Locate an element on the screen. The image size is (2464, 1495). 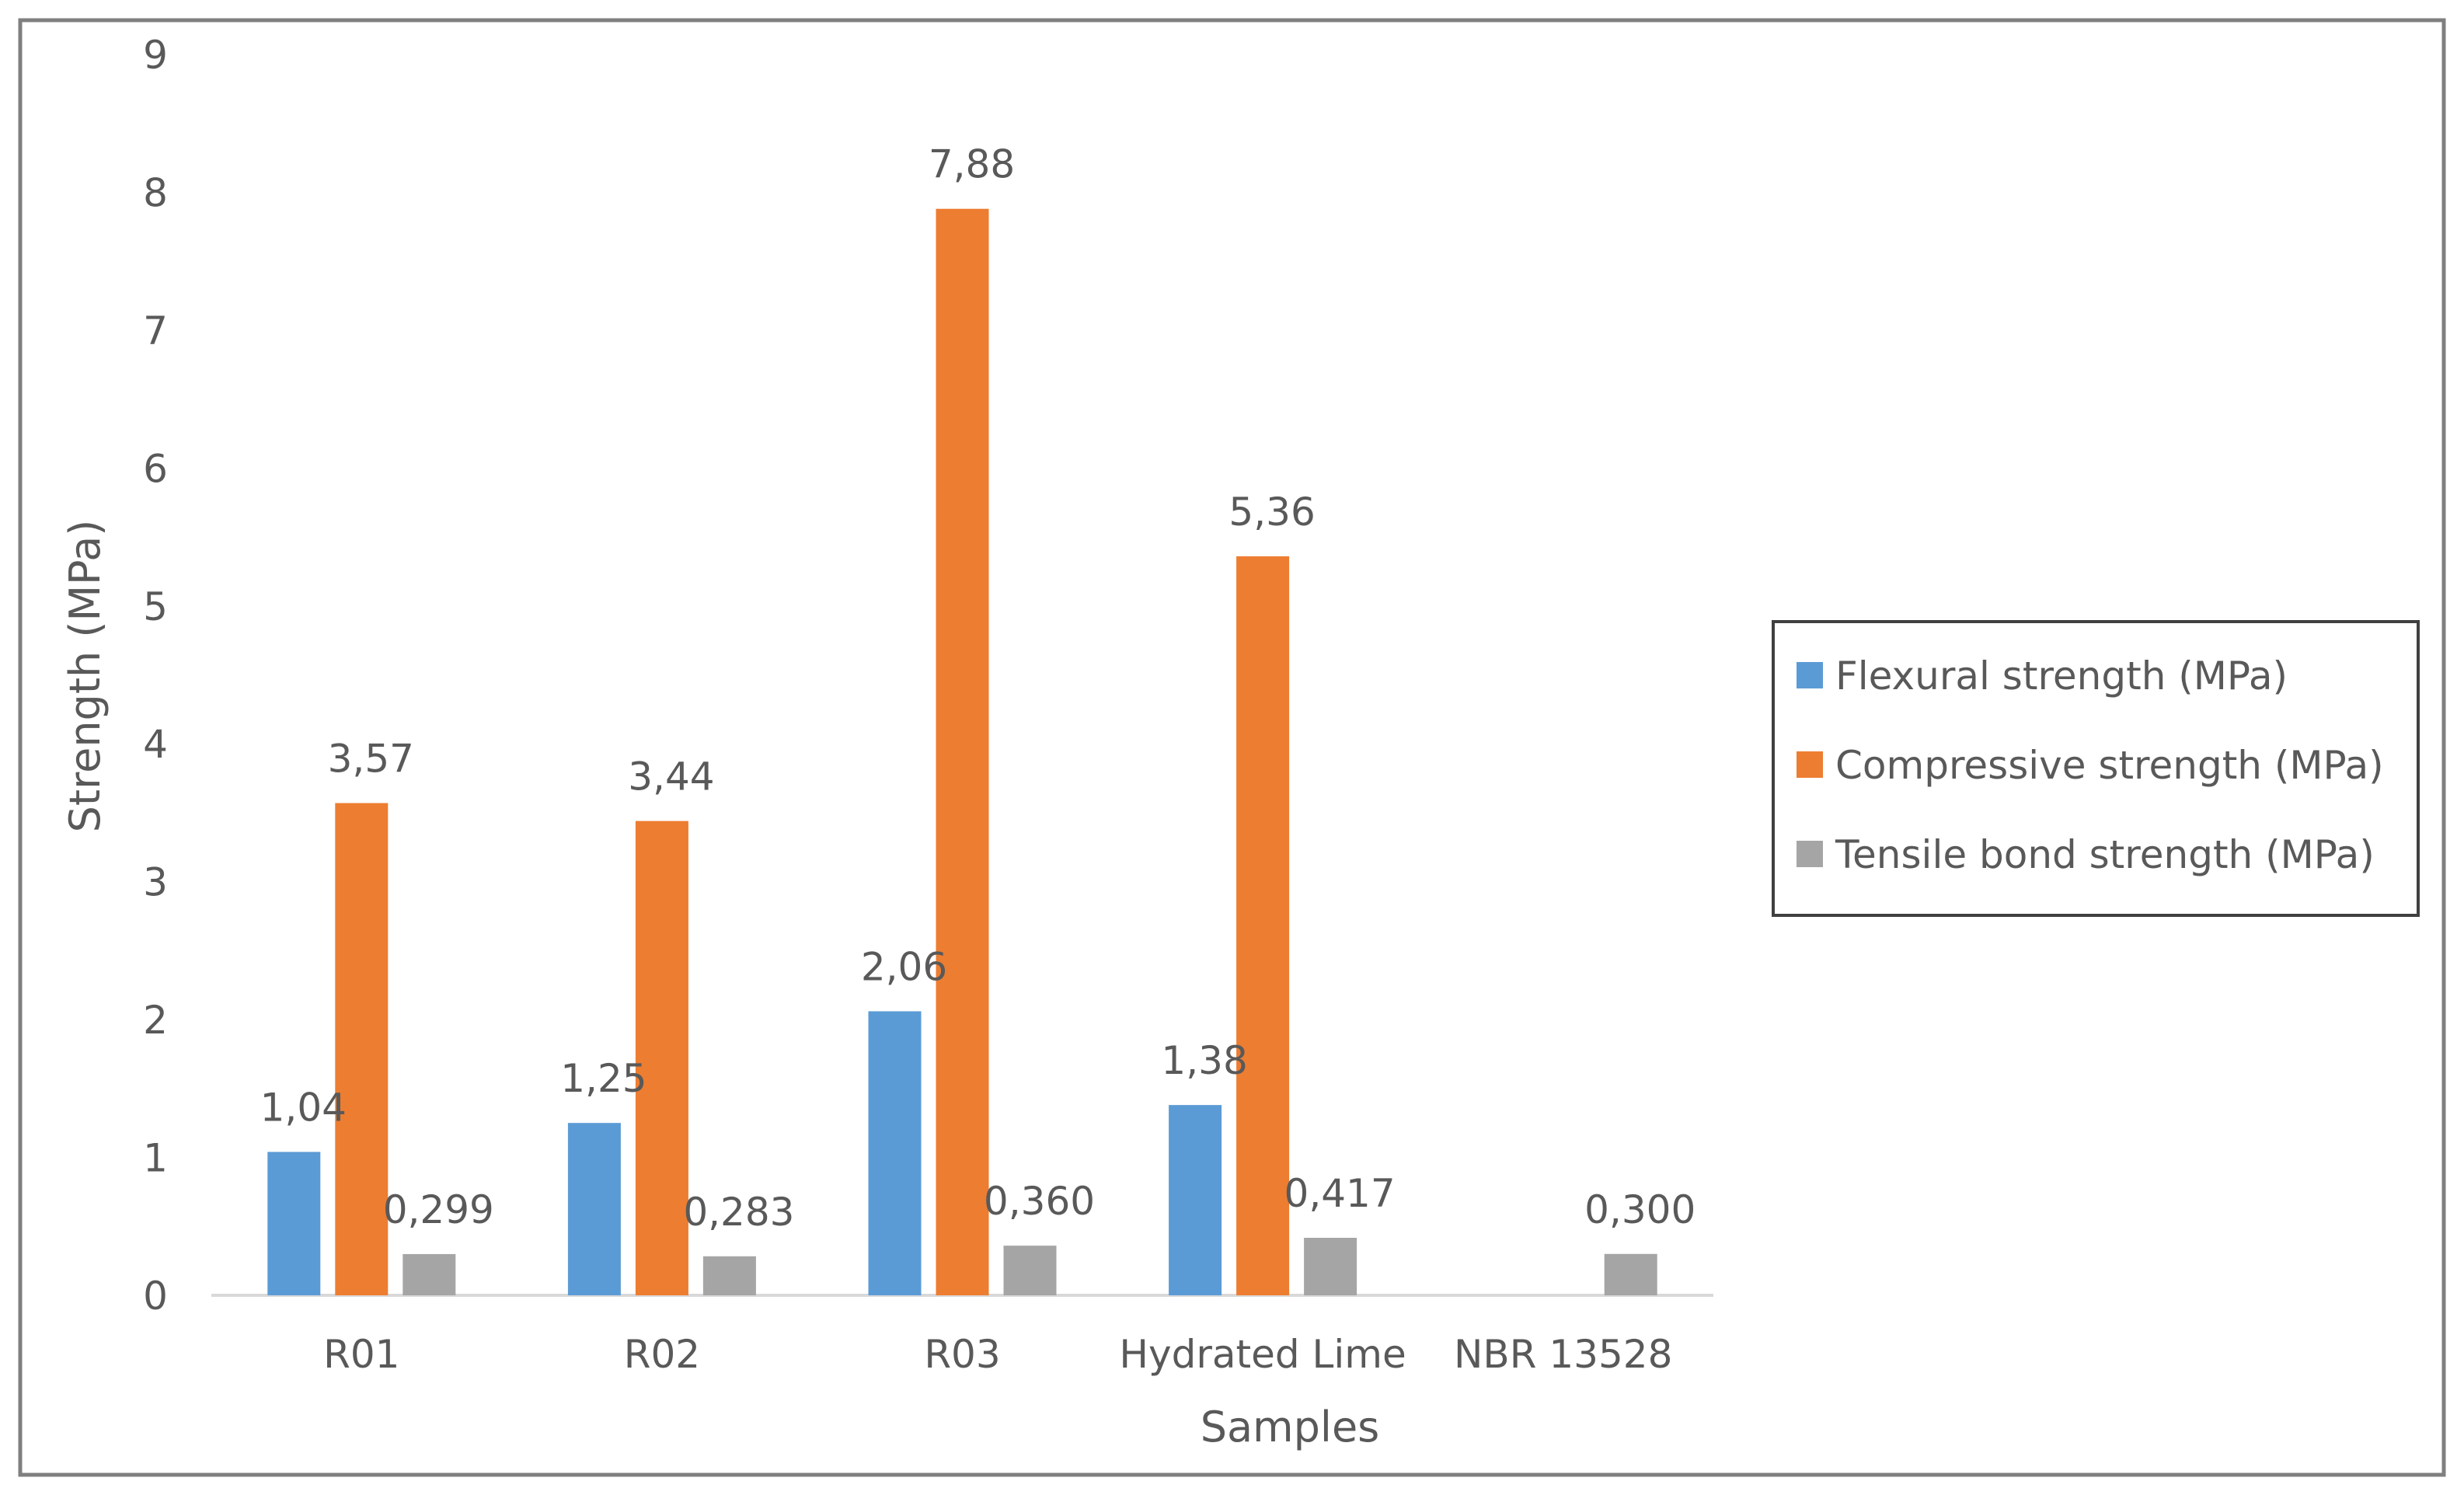
x-tick-label: R01 is located at coordinates (361, 1354).